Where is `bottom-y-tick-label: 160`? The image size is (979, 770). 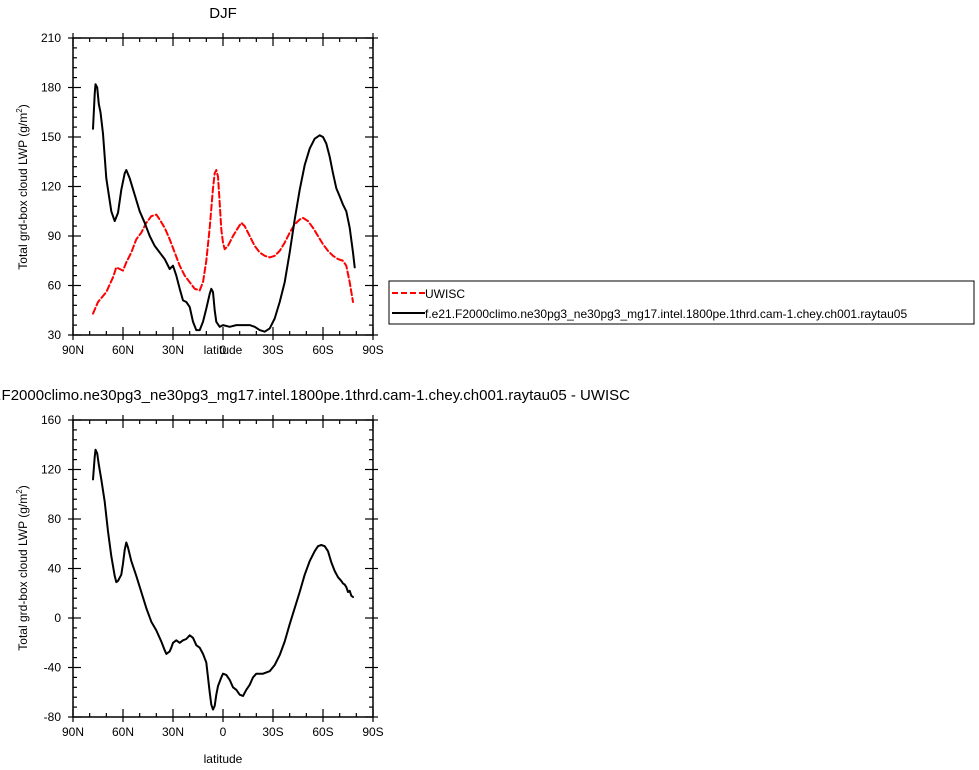
bottom-y-tick-label: 160 is located at coordinates (51, 420).